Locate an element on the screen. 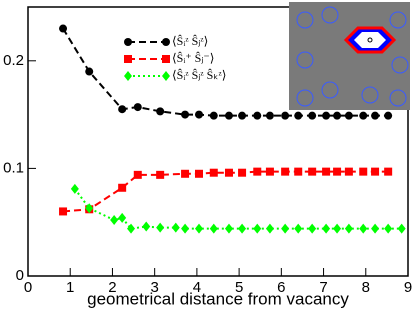  x-axis-label: geometrical distance from vacancy is located at coordinates (218, 298).